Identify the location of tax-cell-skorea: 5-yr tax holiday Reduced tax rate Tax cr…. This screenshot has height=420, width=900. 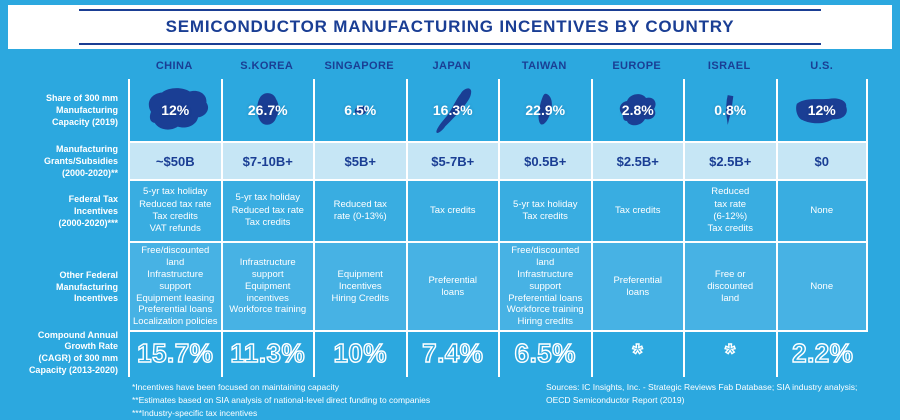
(266, 212).